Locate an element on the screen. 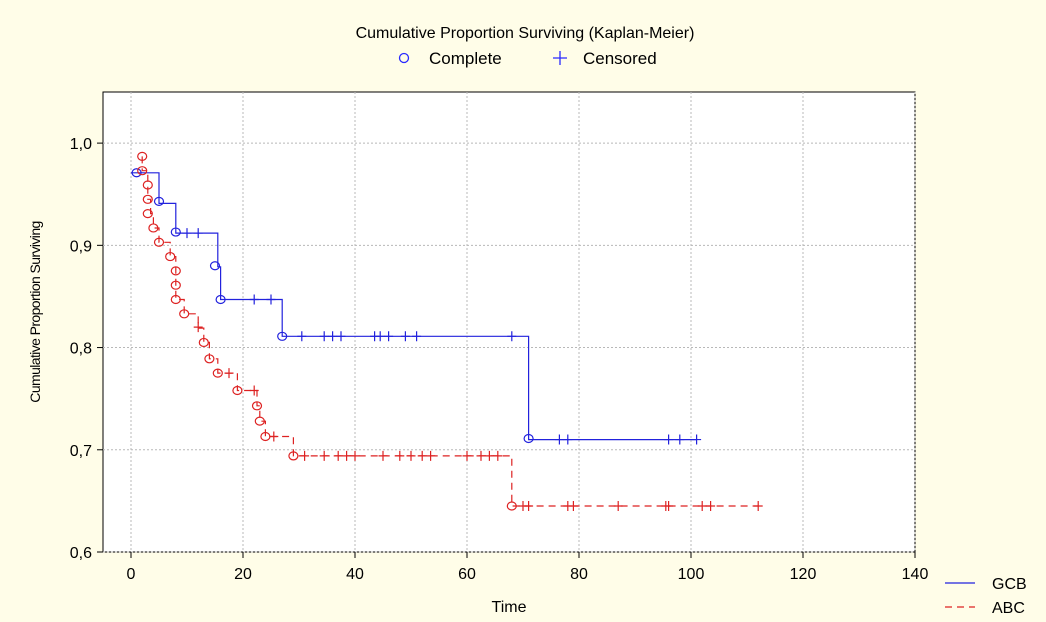 The height and width of the screenshot is (622, 1046). y-tick-label: 0,7 is located at coordinates (81, 451).